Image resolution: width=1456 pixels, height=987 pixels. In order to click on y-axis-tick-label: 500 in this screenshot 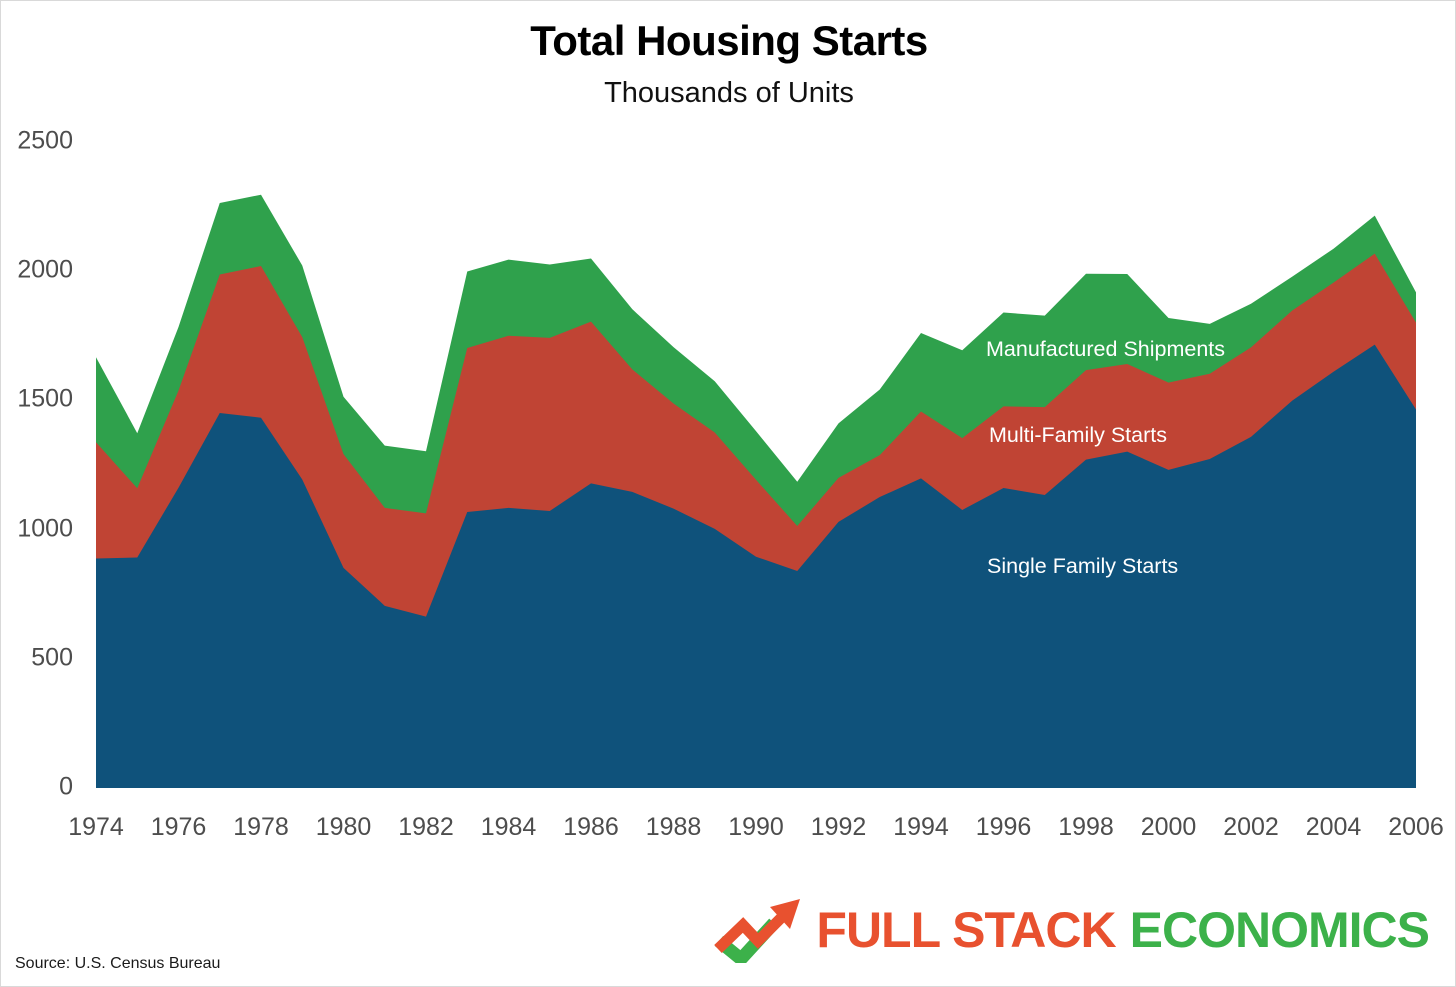, I will do `click(52, 657)`.